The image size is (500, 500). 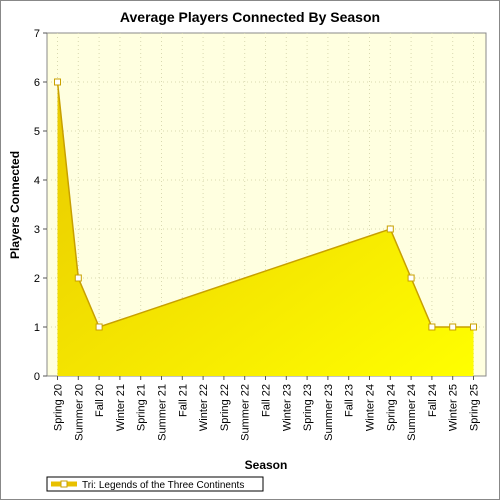 I want to click on chart-title: Average Players Connected By Season, so click(x=250, y=17).